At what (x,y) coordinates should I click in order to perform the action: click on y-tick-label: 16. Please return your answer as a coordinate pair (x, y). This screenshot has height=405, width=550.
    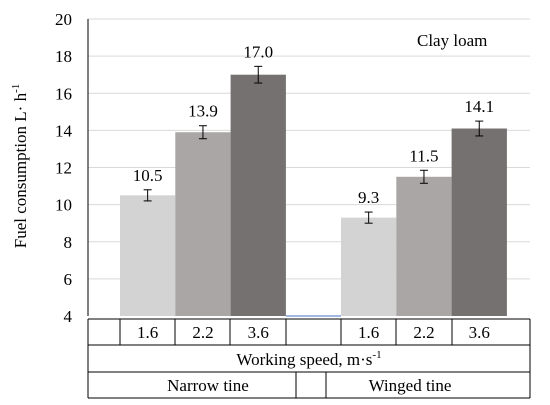
    Looking at the image, I should click on (63, 93).